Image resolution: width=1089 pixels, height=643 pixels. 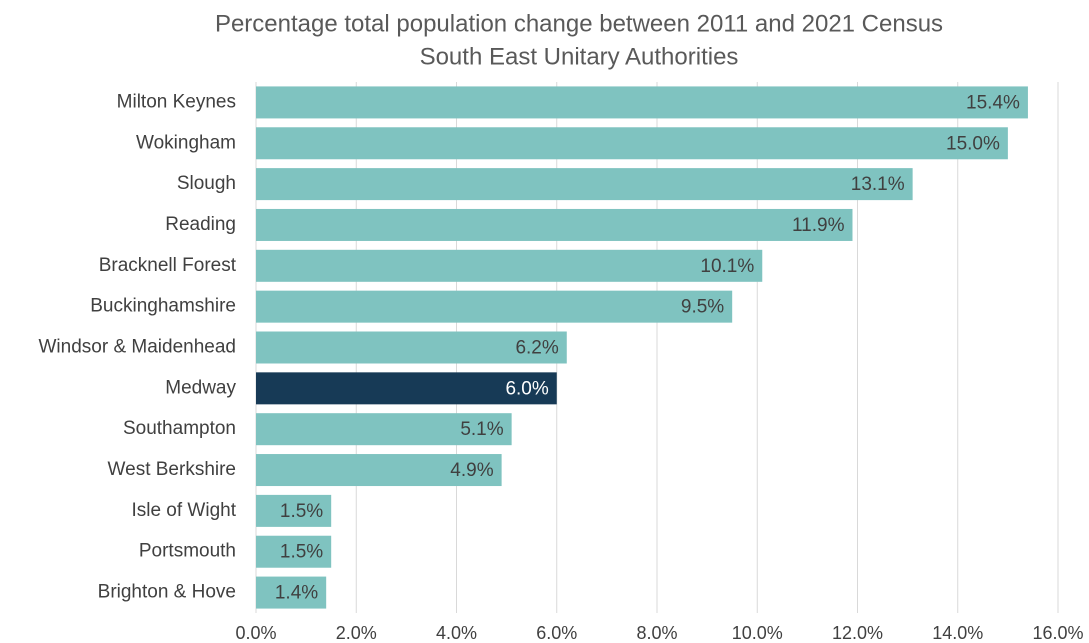 What do you see at coordinates (163, 306) in the screenshot?
I see `y-tick-label: Buckinghamshire` at bounding box center [163, 306].